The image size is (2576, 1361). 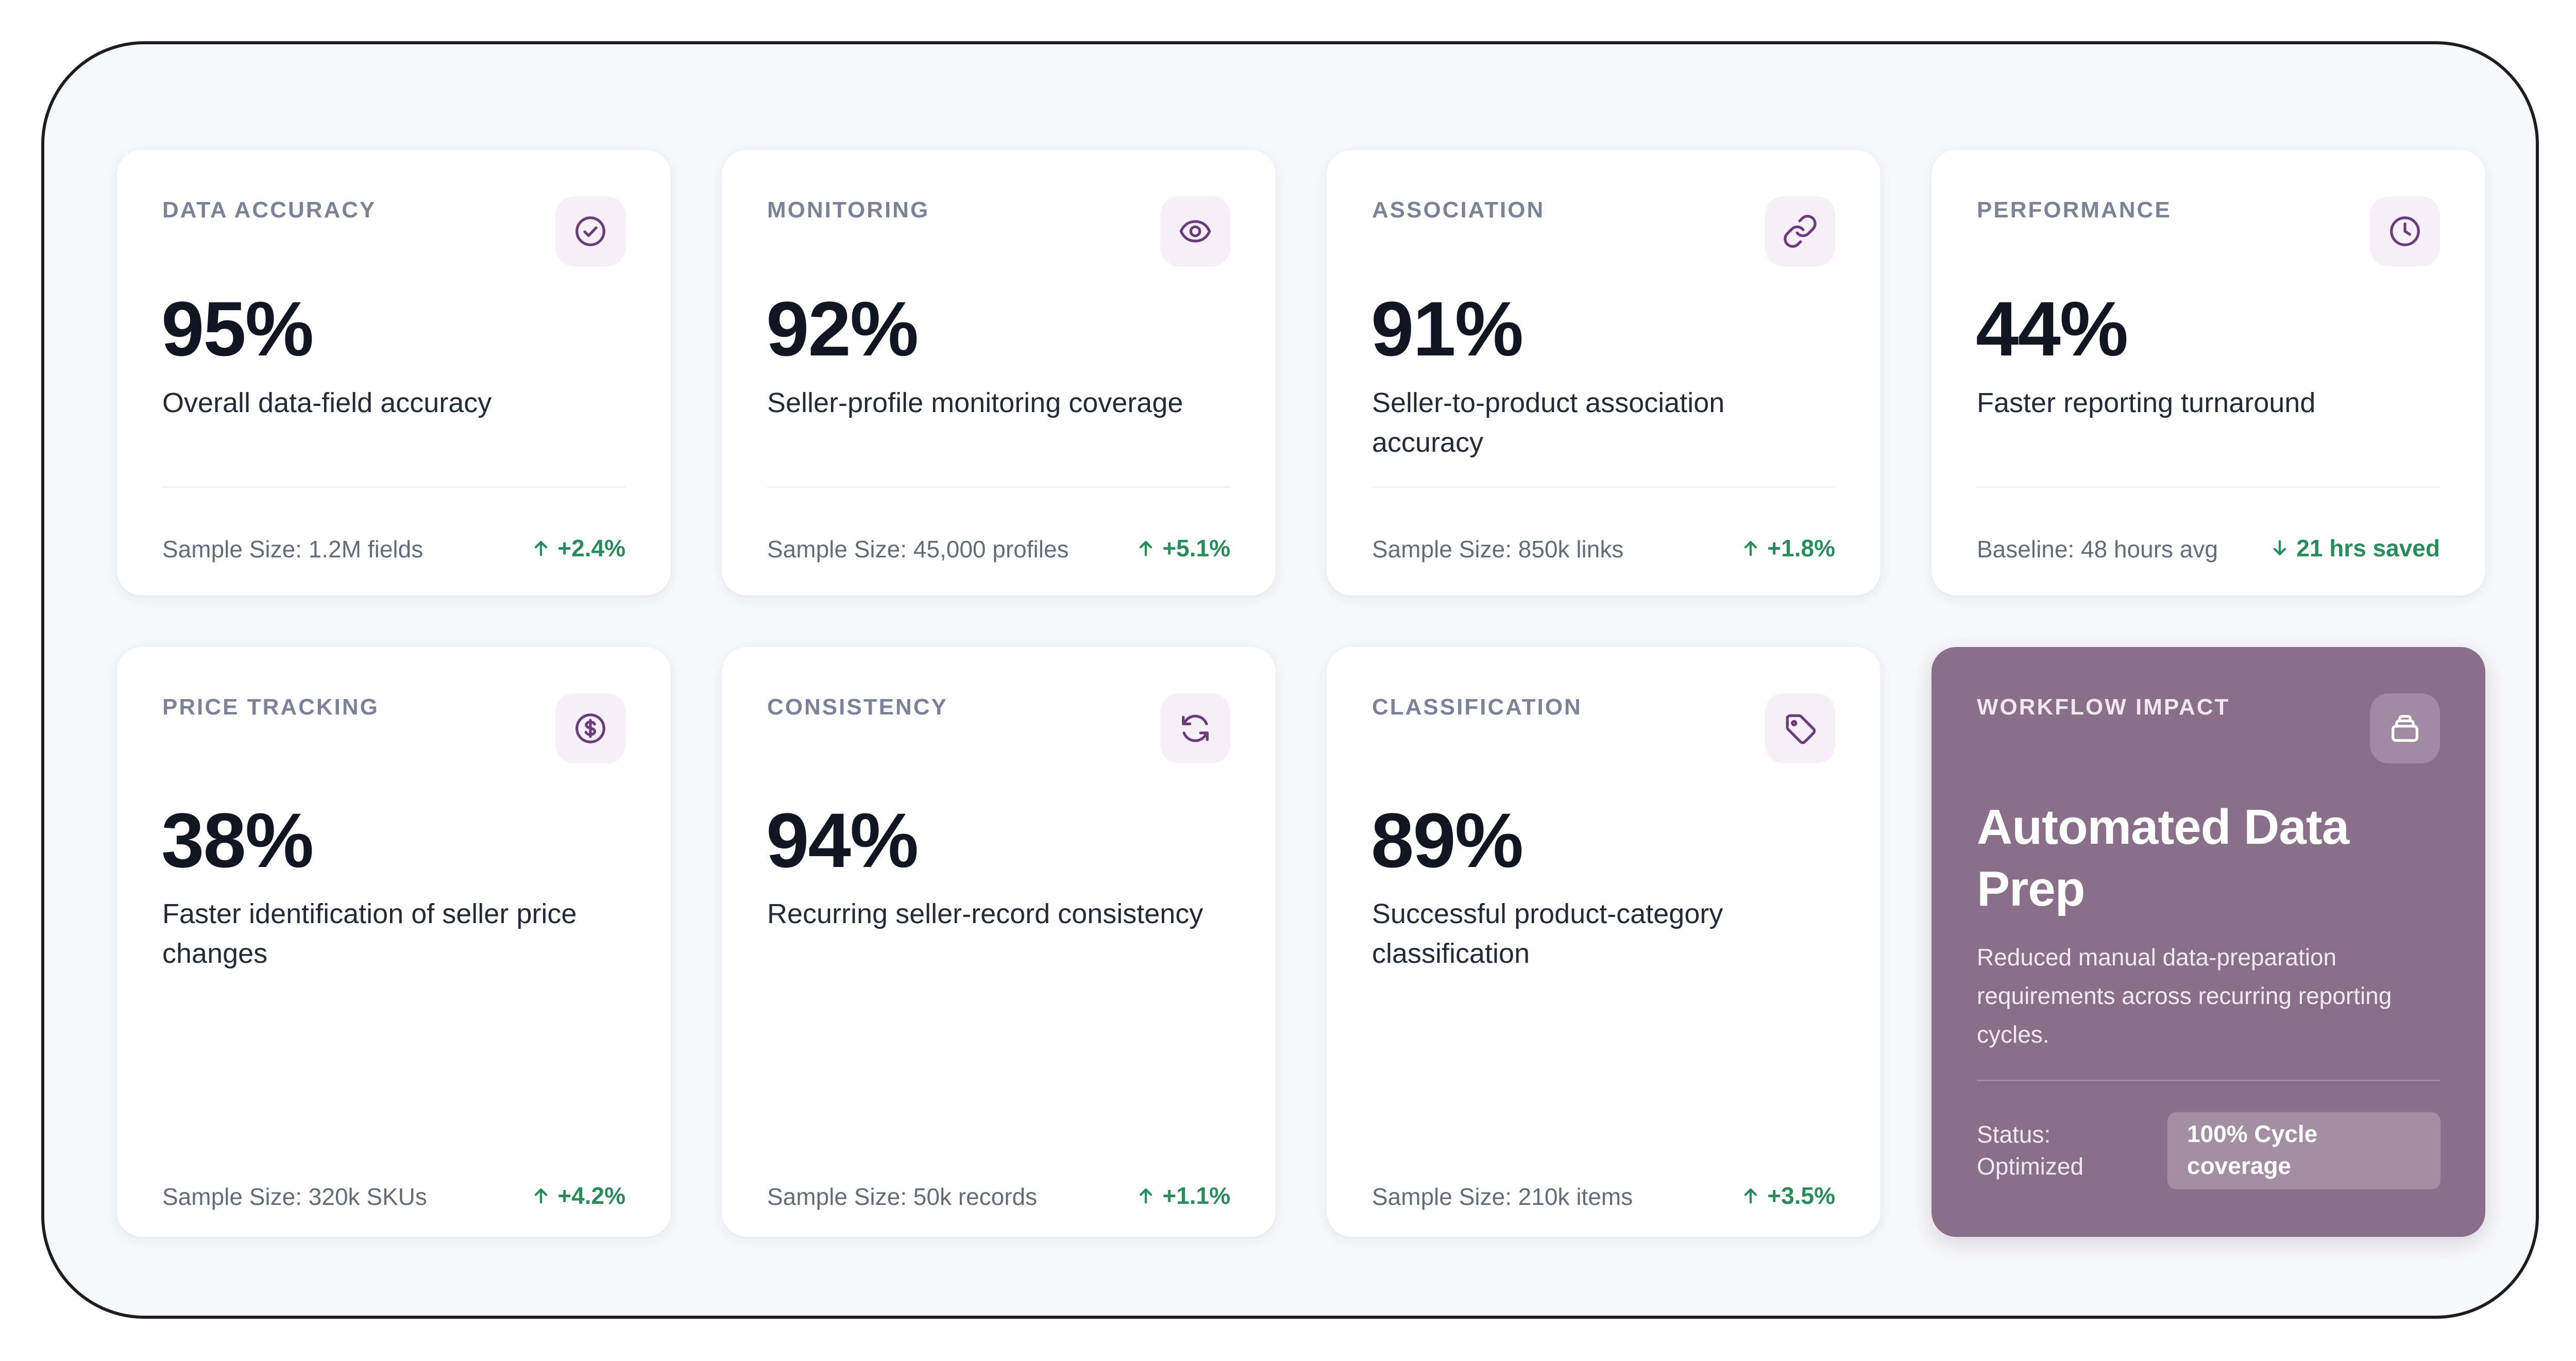 I want to click on trend-value: +1.8%, so click(x=1801, y=548).